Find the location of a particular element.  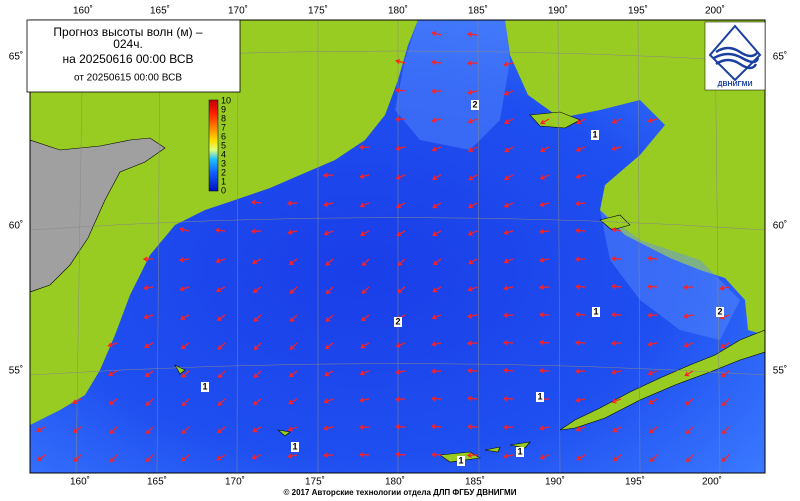

lon-label: 180˚ is located at coordinates (398, 11).